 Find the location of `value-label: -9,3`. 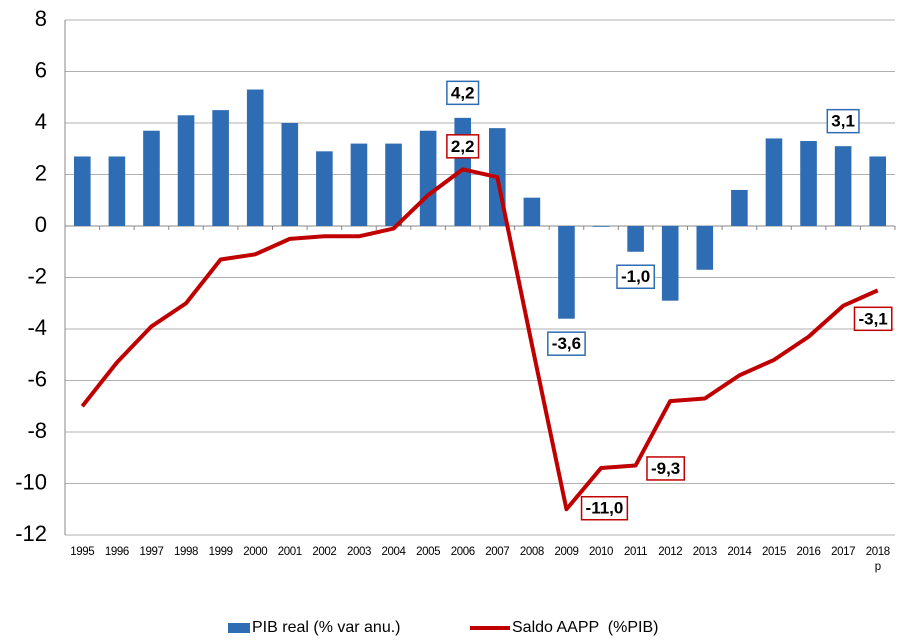

value-label: -9,3 is located at coordinates (665, 468).